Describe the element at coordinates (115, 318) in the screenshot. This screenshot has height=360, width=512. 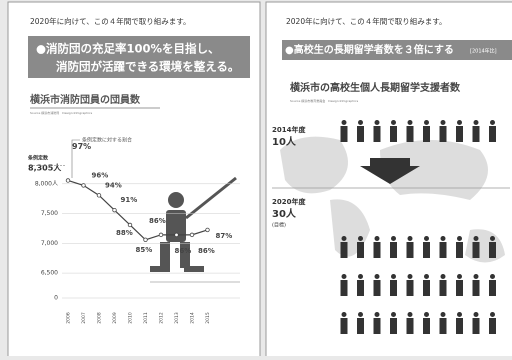
I see `x-tick-label: 2009` at that location.